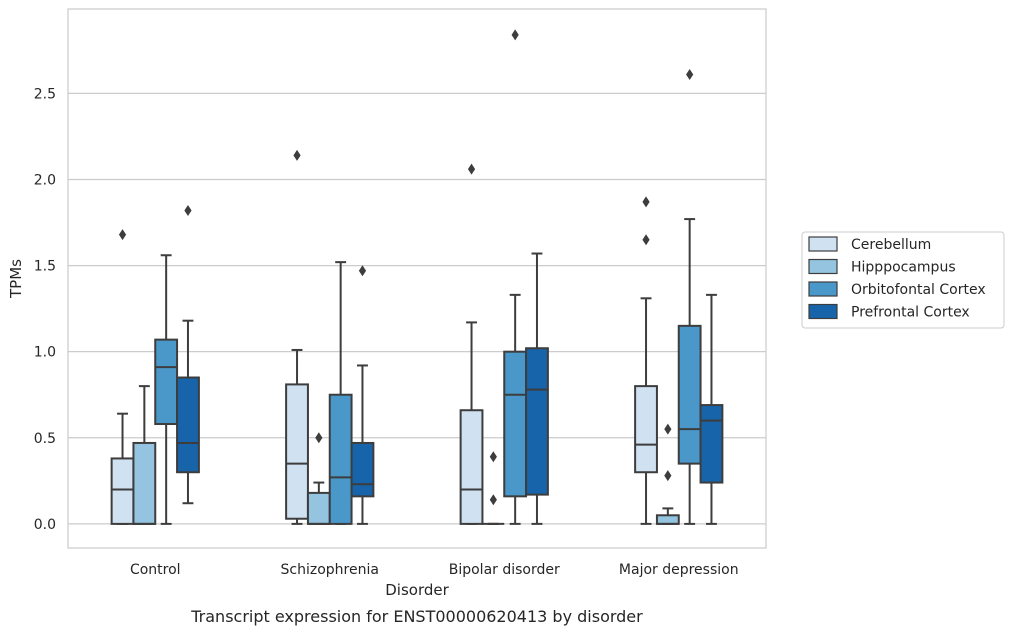  Describe the element at coordinates (471, 344) in the screenshot. I see `box-cerebellum-bipolar-disorder` at that location.